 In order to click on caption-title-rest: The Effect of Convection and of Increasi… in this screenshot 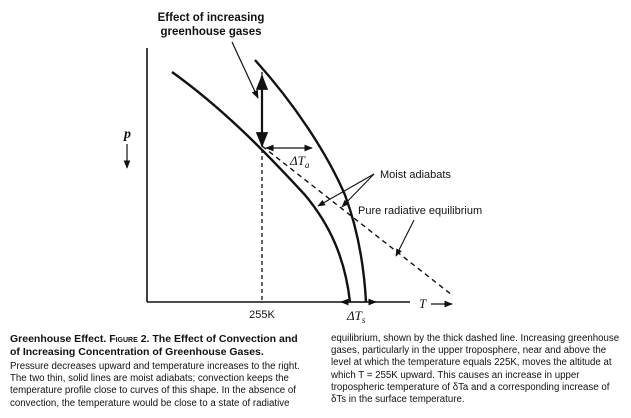, I will do `click(154, 345)`.